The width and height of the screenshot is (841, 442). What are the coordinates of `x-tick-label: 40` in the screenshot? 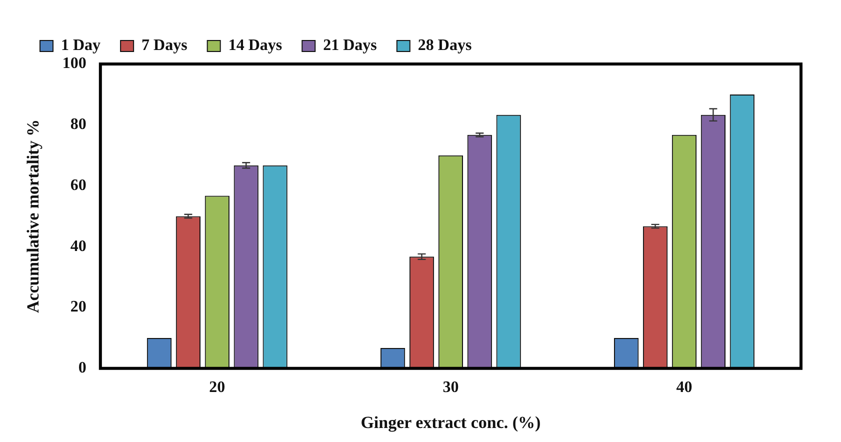 It's located at (684, 387).